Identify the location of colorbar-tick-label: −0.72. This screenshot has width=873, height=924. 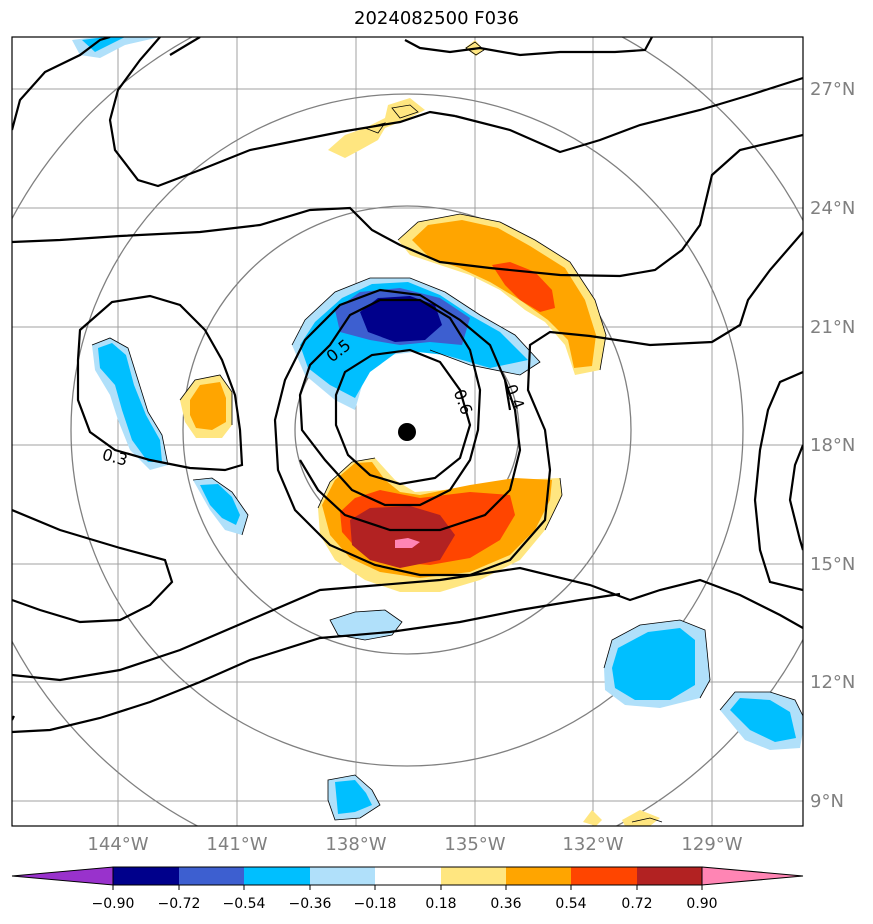
(179, 904).